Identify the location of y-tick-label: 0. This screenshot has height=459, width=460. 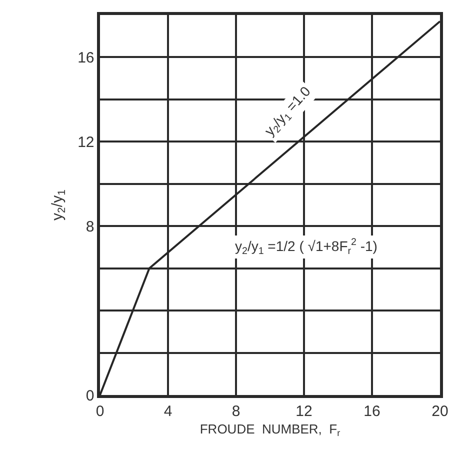
(90, 395).